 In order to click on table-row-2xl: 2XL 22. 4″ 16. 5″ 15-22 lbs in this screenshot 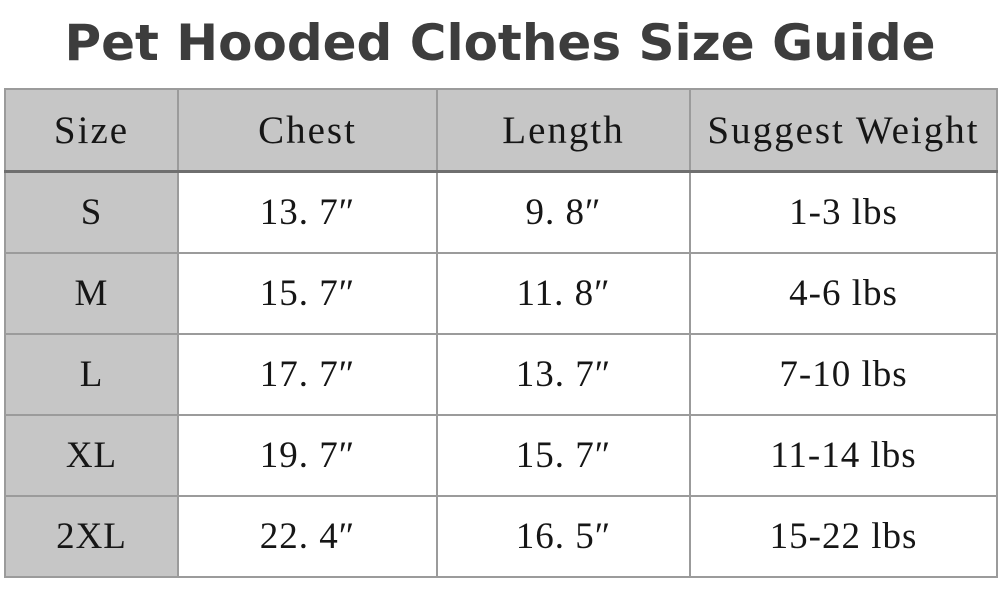, I will do `click(501, 536)`.